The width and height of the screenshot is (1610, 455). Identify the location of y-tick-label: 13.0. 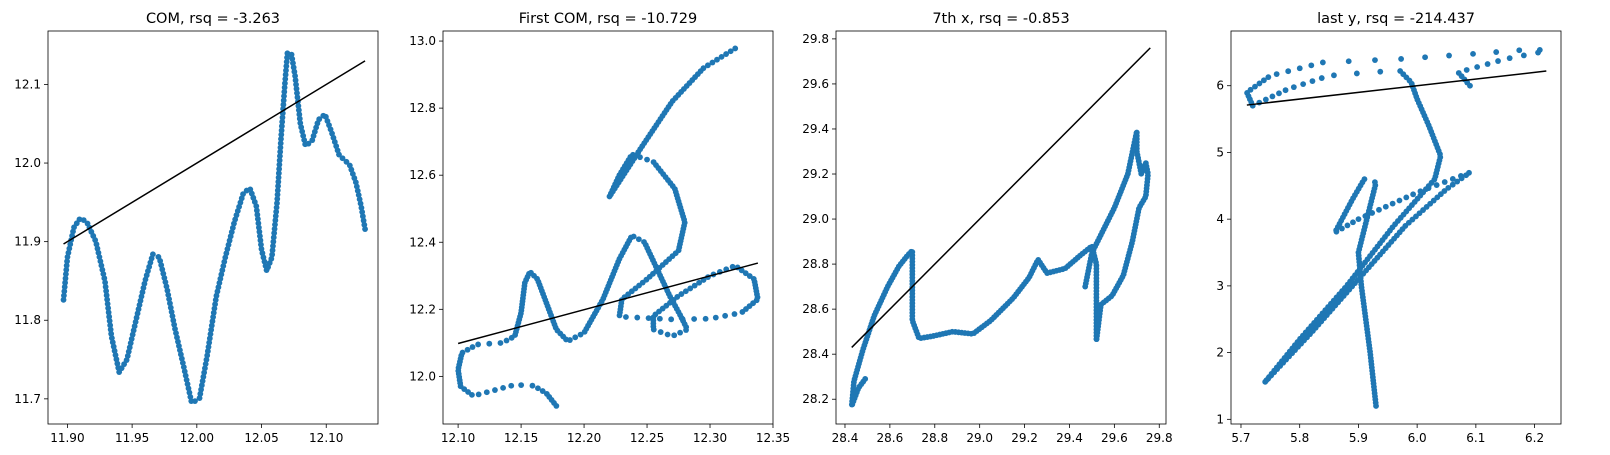
(422, 41).